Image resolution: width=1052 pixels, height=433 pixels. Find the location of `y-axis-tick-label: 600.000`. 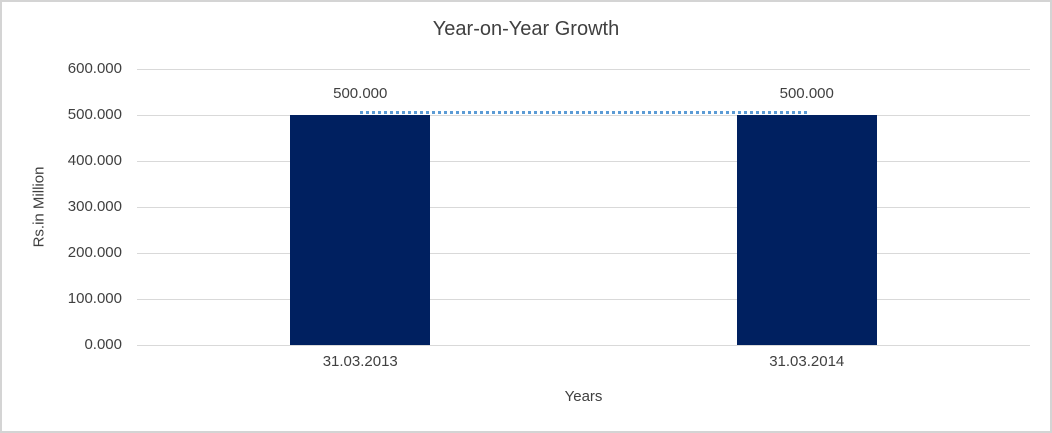

y-axis-tick-label: 600.000 is located at coordinates (94, 68).